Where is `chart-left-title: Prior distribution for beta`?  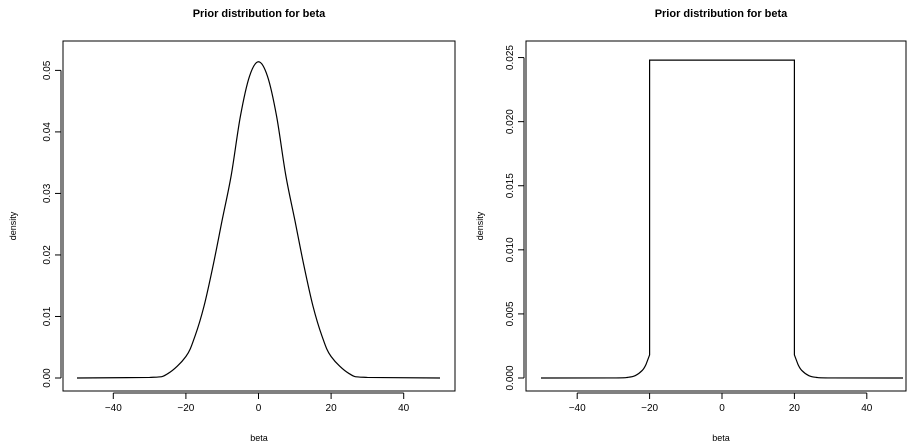
chart-left-title: Prior distribution for beta is located at coordinates (259, 14).